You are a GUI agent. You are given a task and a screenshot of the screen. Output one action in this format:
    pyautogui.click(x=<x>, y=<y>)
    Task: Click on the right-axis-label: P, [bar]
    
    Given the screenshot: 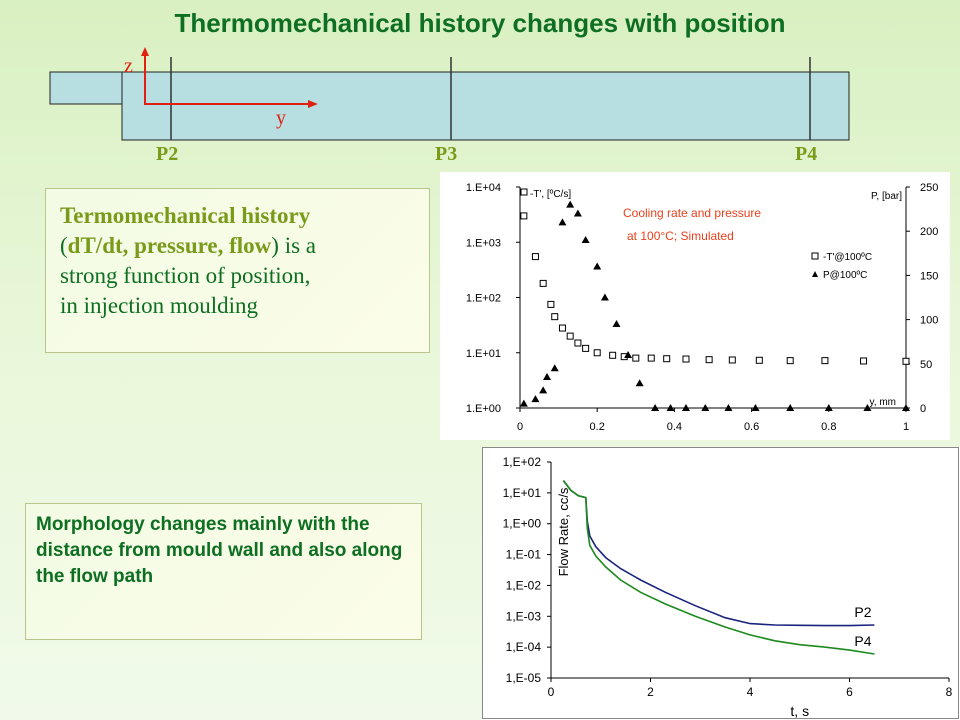 What is the action you would take?
    pyautogui.click(x=886, y=196)
    